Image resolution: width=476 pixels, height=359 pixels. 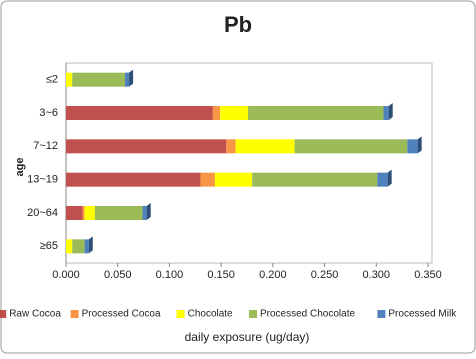 What do you see at coordinates (52, 80) in the screenshot?
I see `y-tick-label: ≤2` at bounding box center [52, 80].